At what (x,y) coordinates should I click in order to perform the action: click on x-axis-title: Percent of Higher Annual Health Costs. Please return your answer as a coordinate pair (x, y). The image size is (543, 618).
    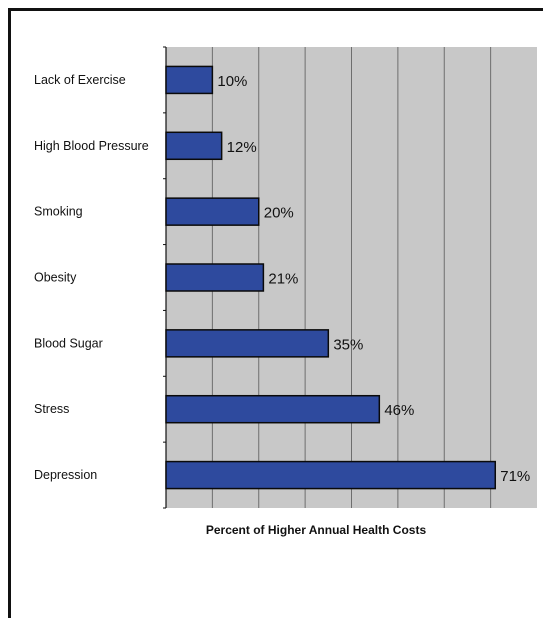
    Looking at the image, I should click on (316, 530).